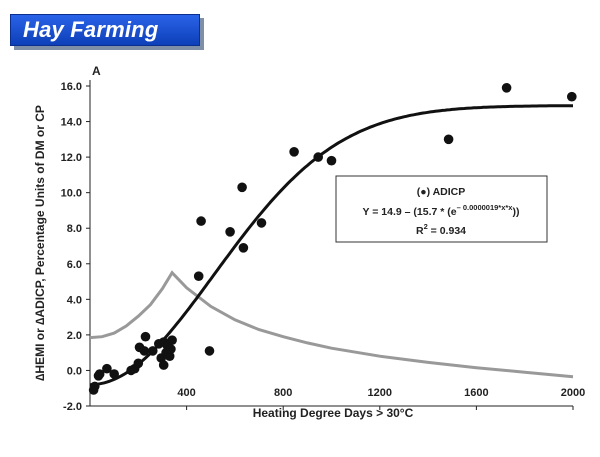  Describe the element at coordinates (75, 247) in the screenshot. I see `y-tick-group: -2.0 0.0 2.0 4.0 6.0 8.0 10.0 12.0 14.0 16.0` at that location.